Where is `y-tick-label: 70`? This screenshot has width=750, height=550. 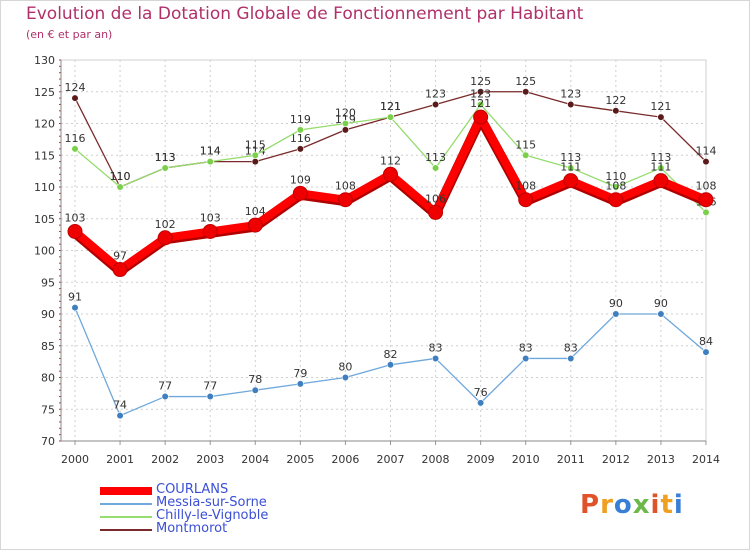 y-tick-label: 70 is located at coordinates (48, 441).